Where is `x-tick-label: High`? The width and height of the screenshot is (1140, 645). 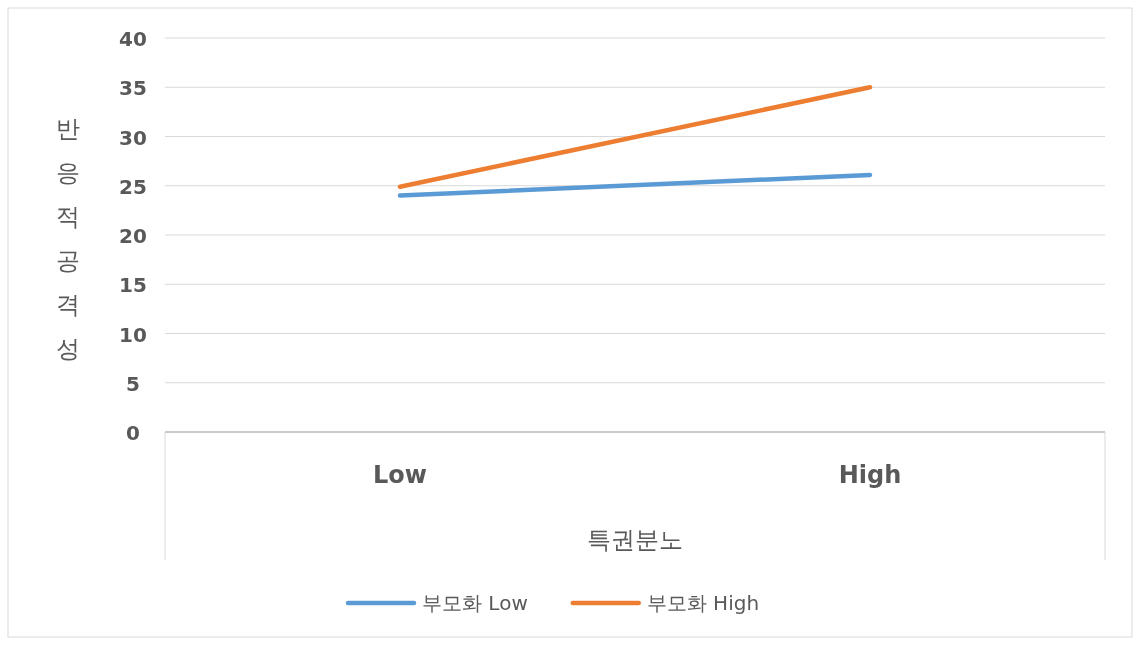
x-tick-label: High is located at coordinates (870, 475).